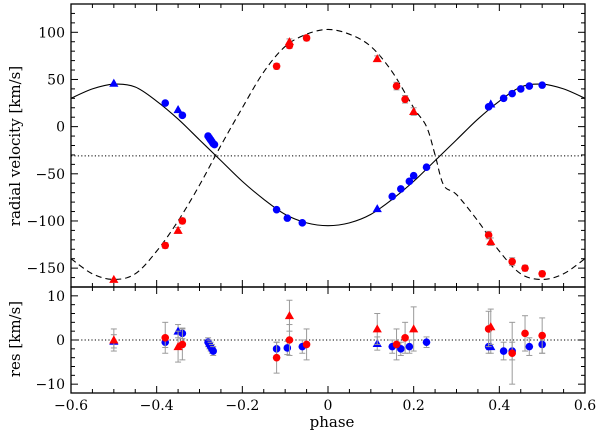  I want to click on x-tick-label: 0, so click(328, 406).